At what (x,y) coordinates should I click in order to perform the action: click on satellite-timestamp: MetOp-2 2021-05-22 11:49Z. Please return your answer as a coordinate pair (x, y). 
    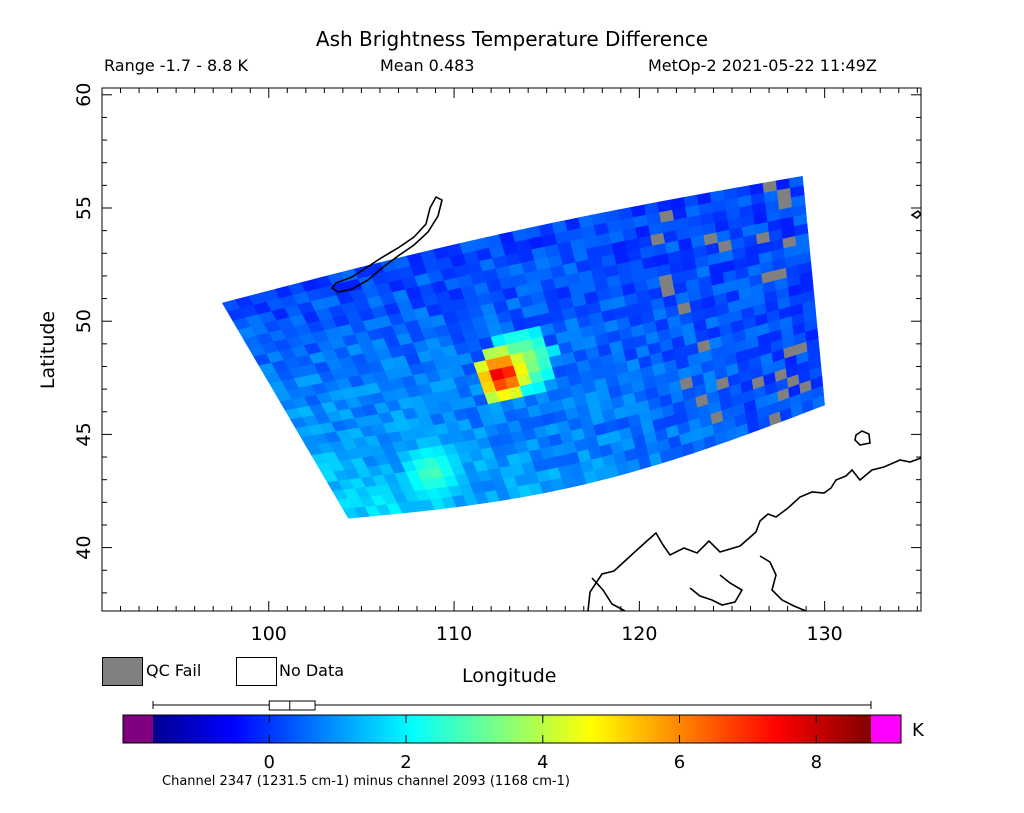
    Looking at the image, I should click on (762, 65).